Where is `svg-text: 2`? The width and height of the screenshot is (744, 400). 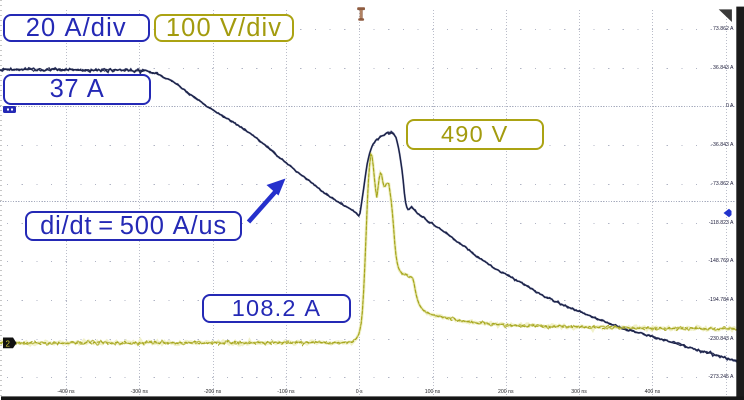 svg-text: 2 is located at coordinates (8, 344).